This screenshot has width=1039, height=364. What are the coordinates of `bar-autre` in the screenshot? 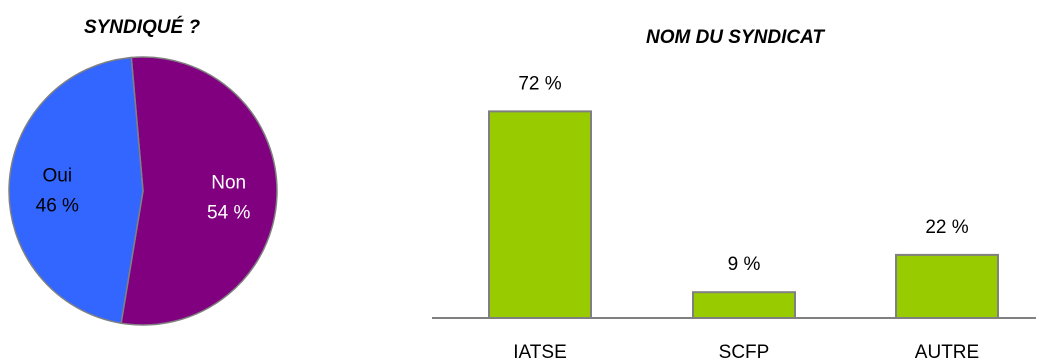 It's located at (947, 286).